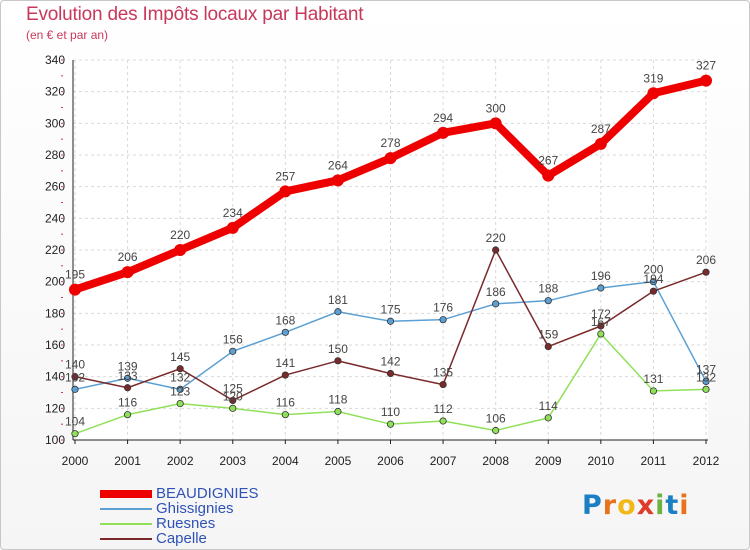 The height and width of the screenshot is (550, 750). Describe the element at coordinates (548, 289) in the screenshot. I see `data-label: 188` at that location.